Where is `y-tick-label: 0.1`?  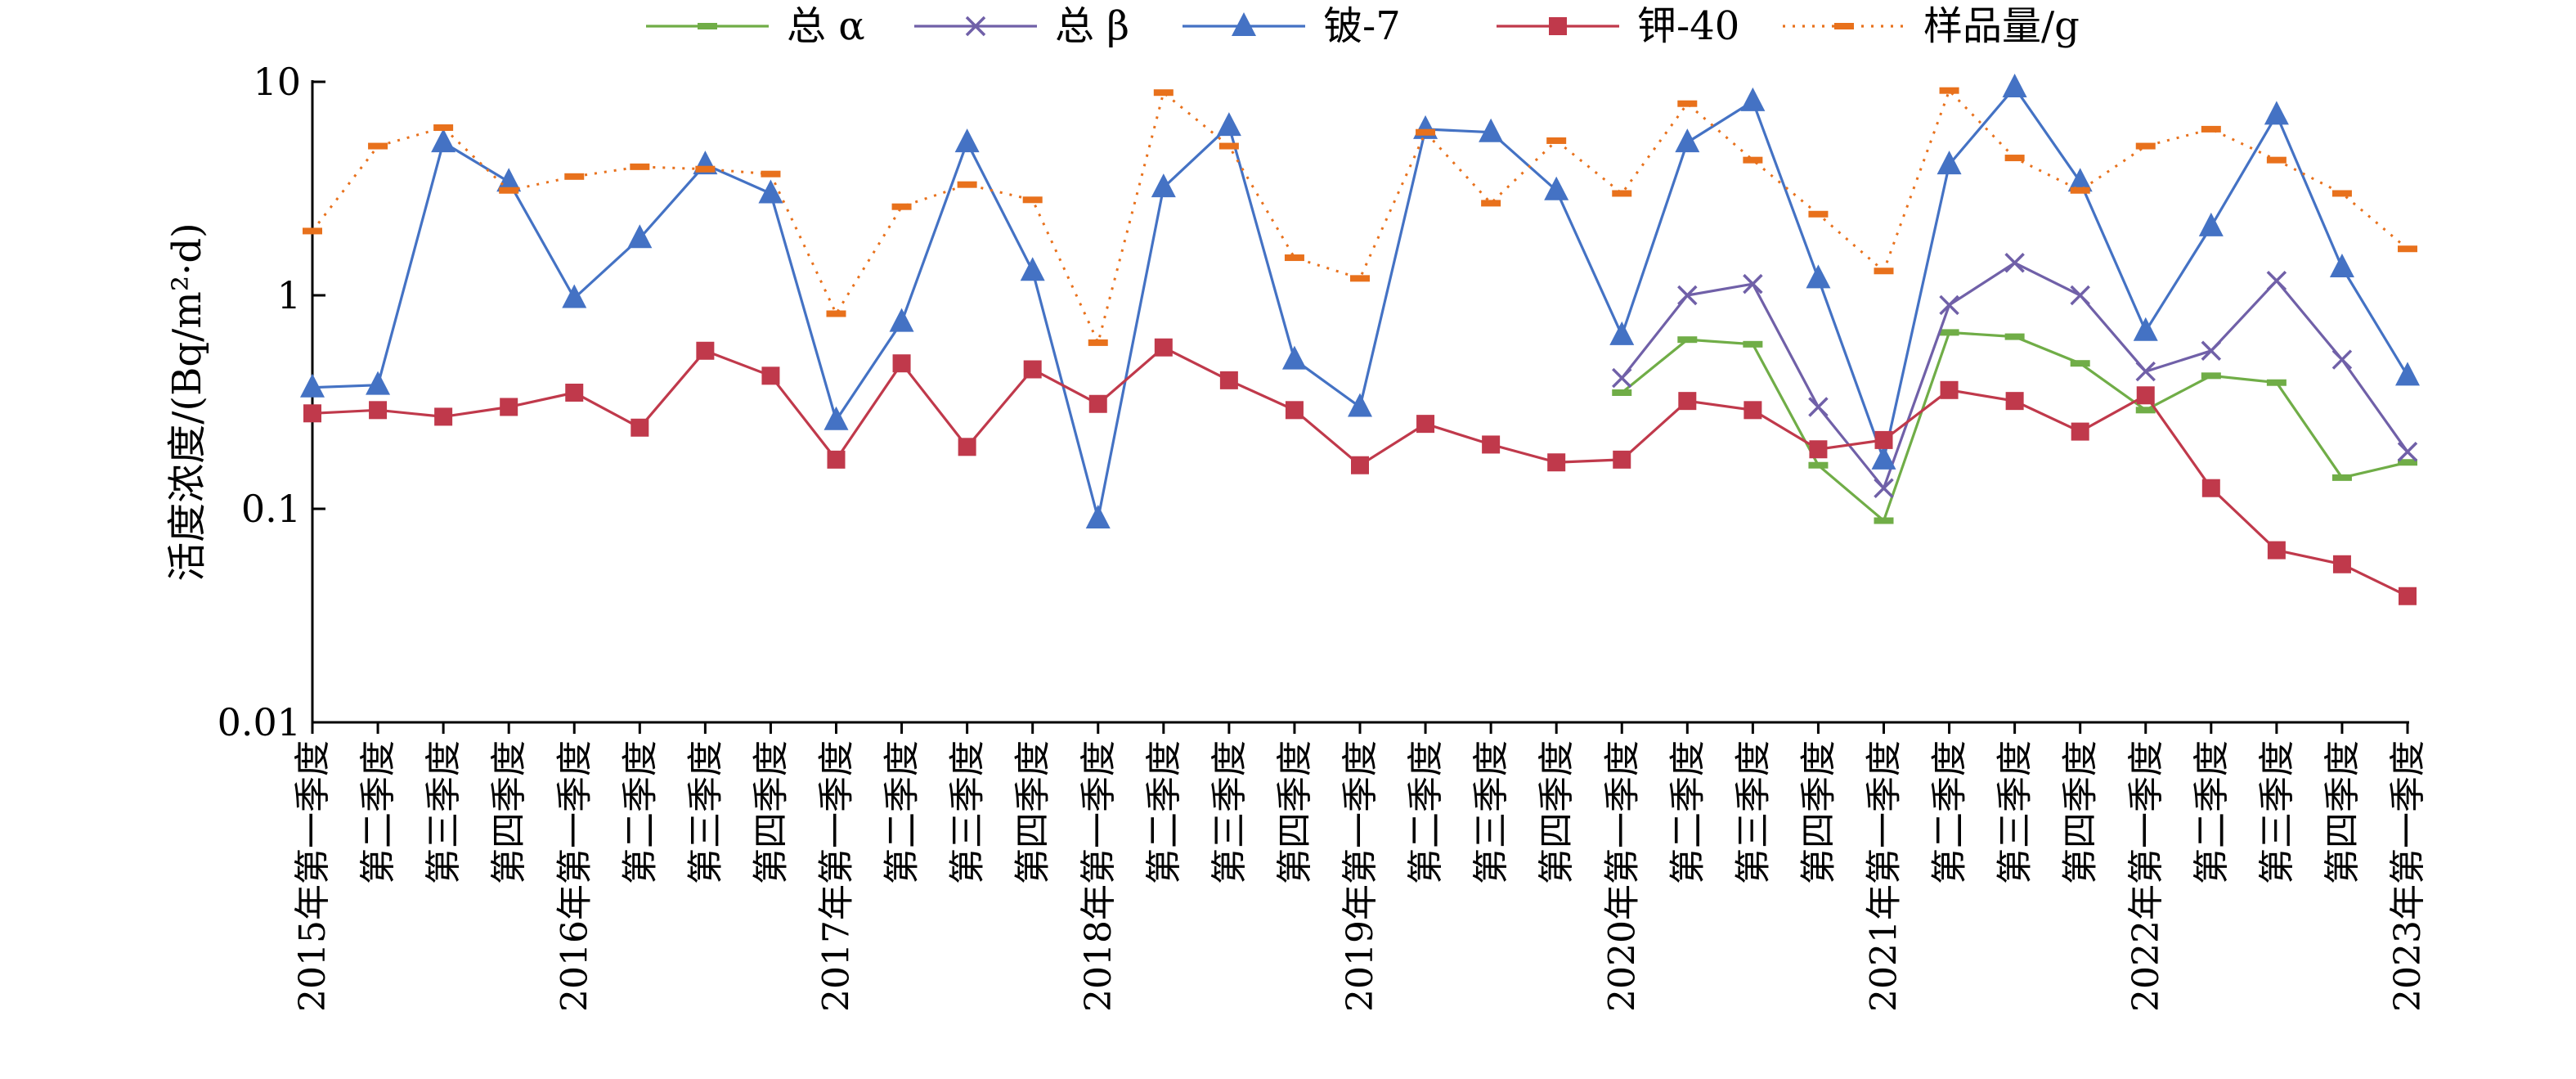 y-tick-label: 0.1 is located at coordinates (271, 509).